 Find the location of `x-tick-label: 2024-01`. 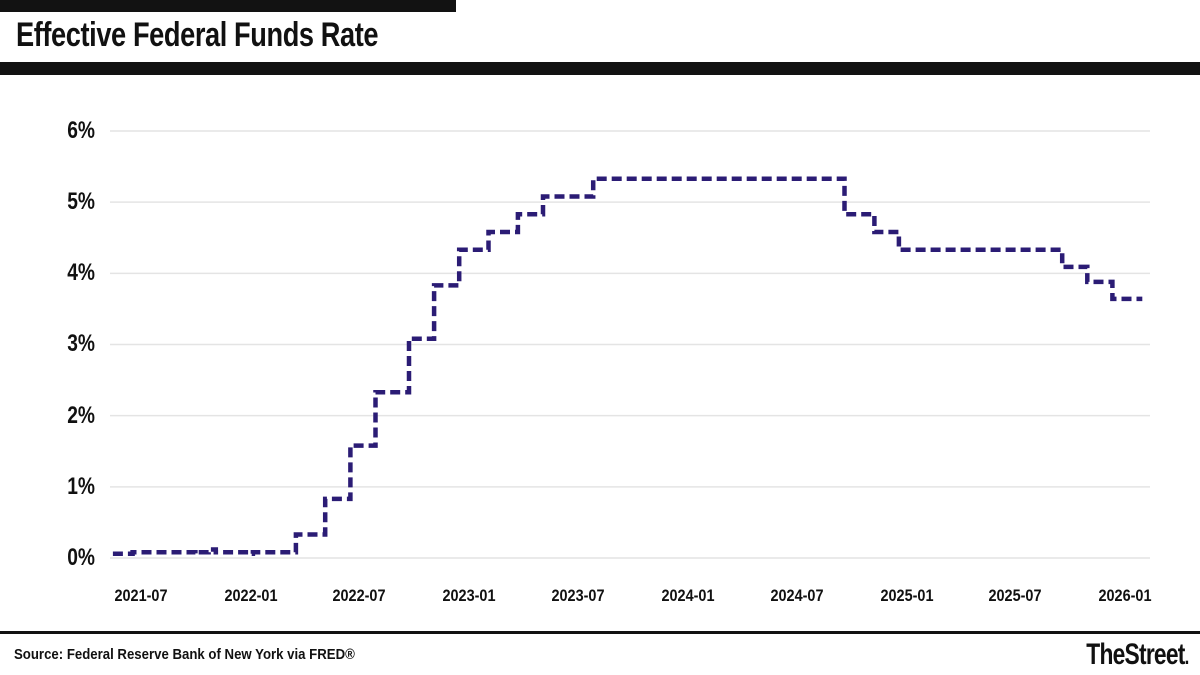

x-tick-label: 2024-01 is located at coordinates (688, 595).